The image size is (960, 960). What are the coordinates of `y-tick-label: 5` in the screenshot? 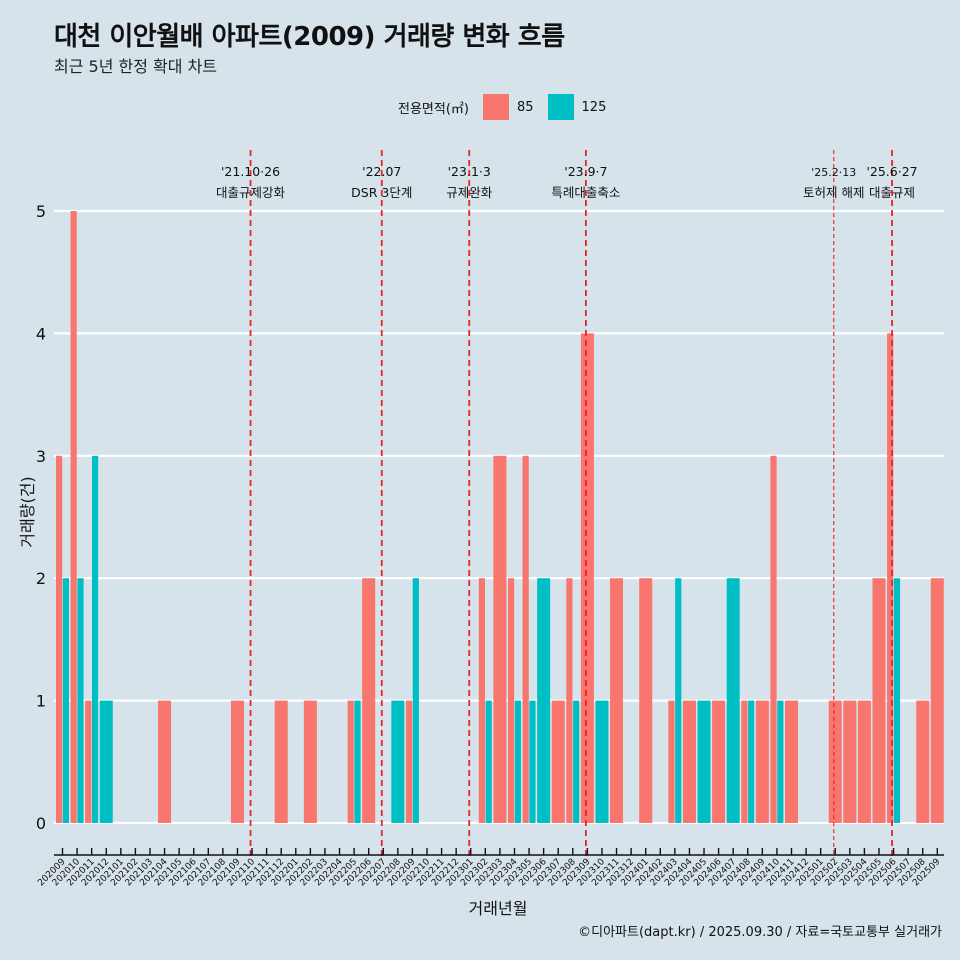 It's located at (41, 211).